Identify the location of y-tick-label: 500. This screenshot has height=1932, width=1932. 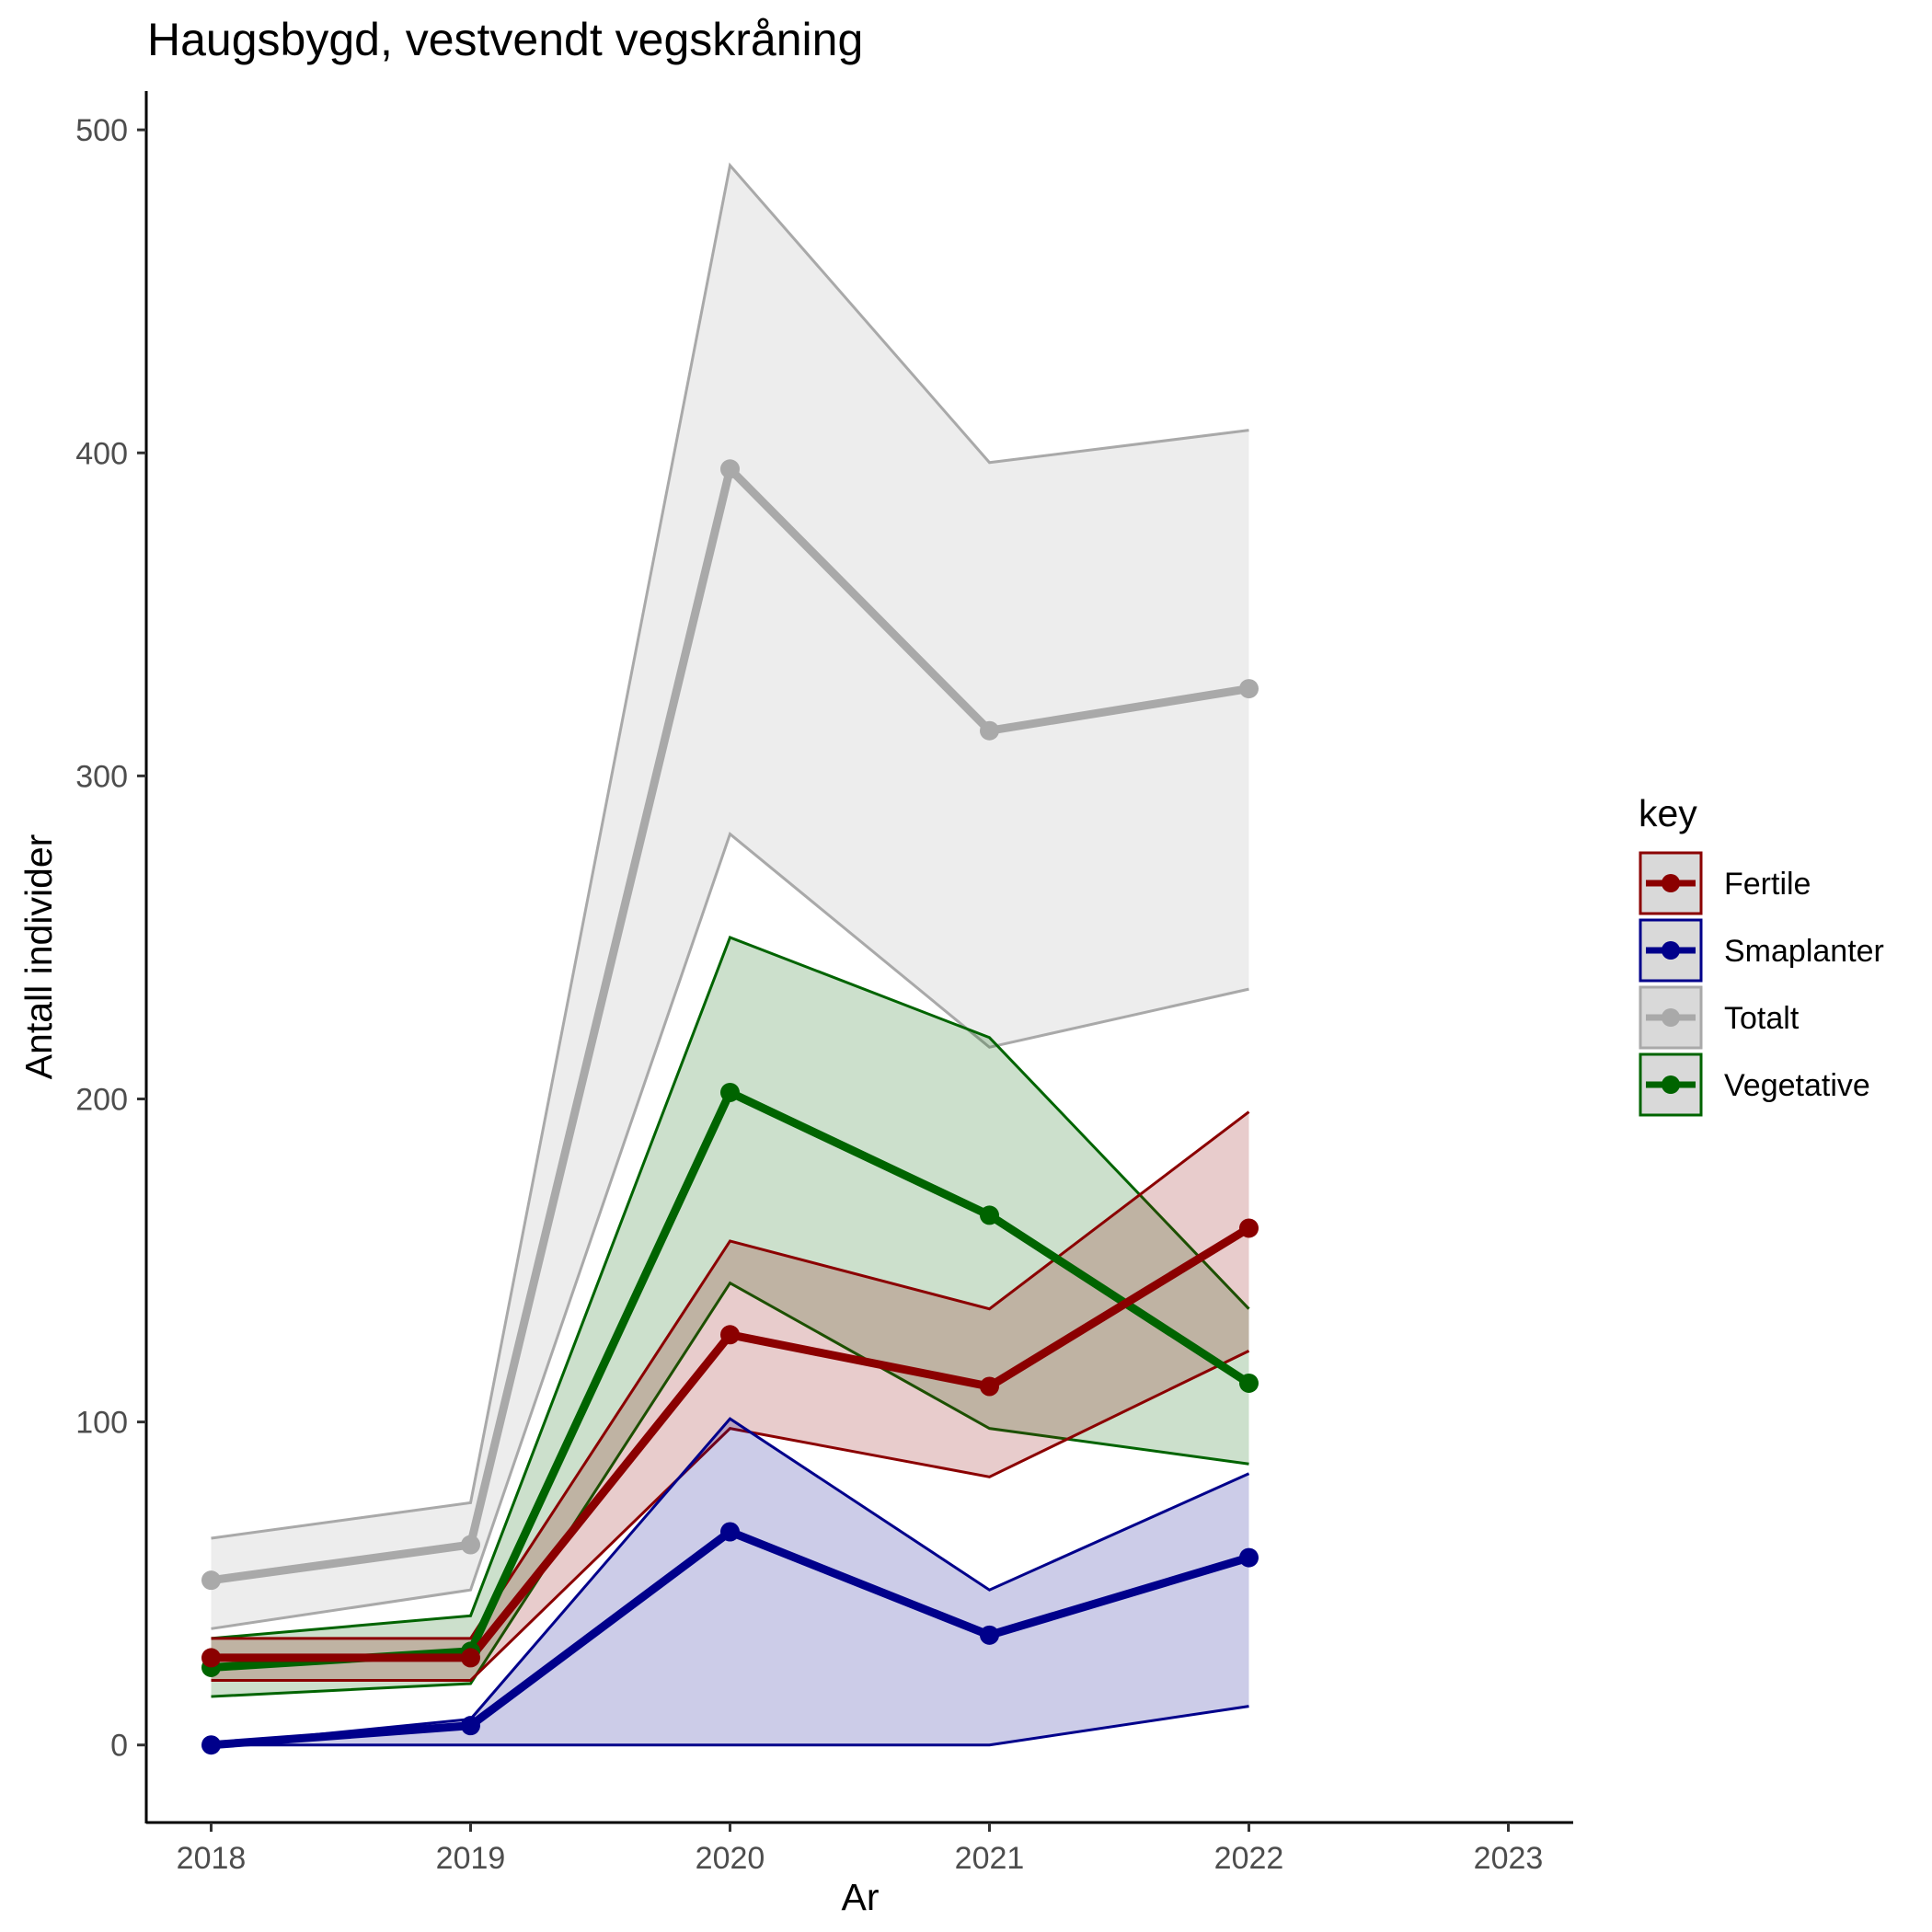
(101, 130).